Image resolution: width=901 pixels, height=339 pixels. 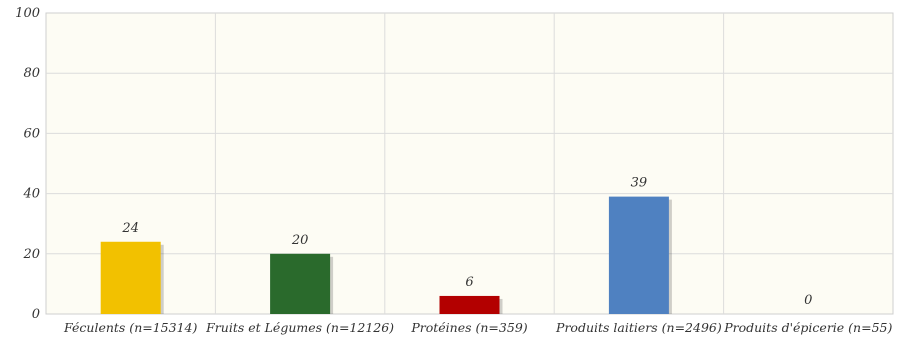 What do you see at coordinates (300, 240) in the screenshot?
I see `bar-value-label: 20` at bounding box center [300, 240].